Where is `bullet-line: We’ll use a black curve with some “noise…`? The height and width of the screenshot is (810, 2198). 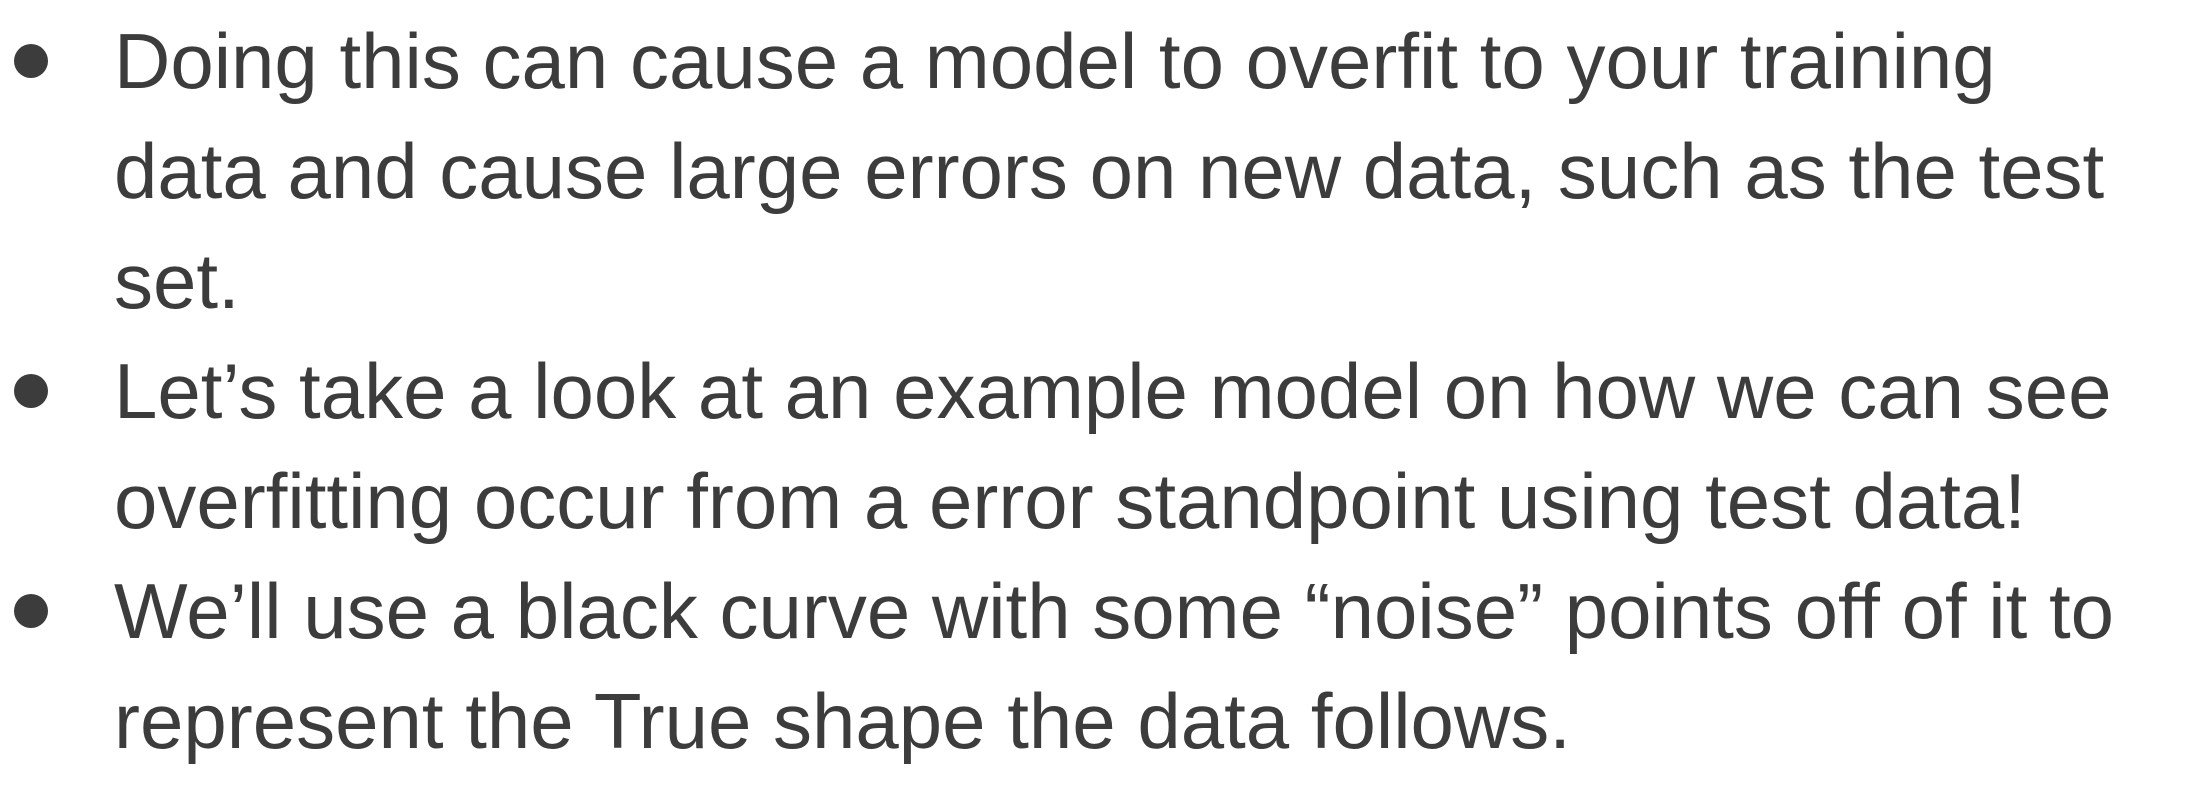 bullet-line: We’ll use a black curve with some “noise… is located at coordinates (1114, 611).